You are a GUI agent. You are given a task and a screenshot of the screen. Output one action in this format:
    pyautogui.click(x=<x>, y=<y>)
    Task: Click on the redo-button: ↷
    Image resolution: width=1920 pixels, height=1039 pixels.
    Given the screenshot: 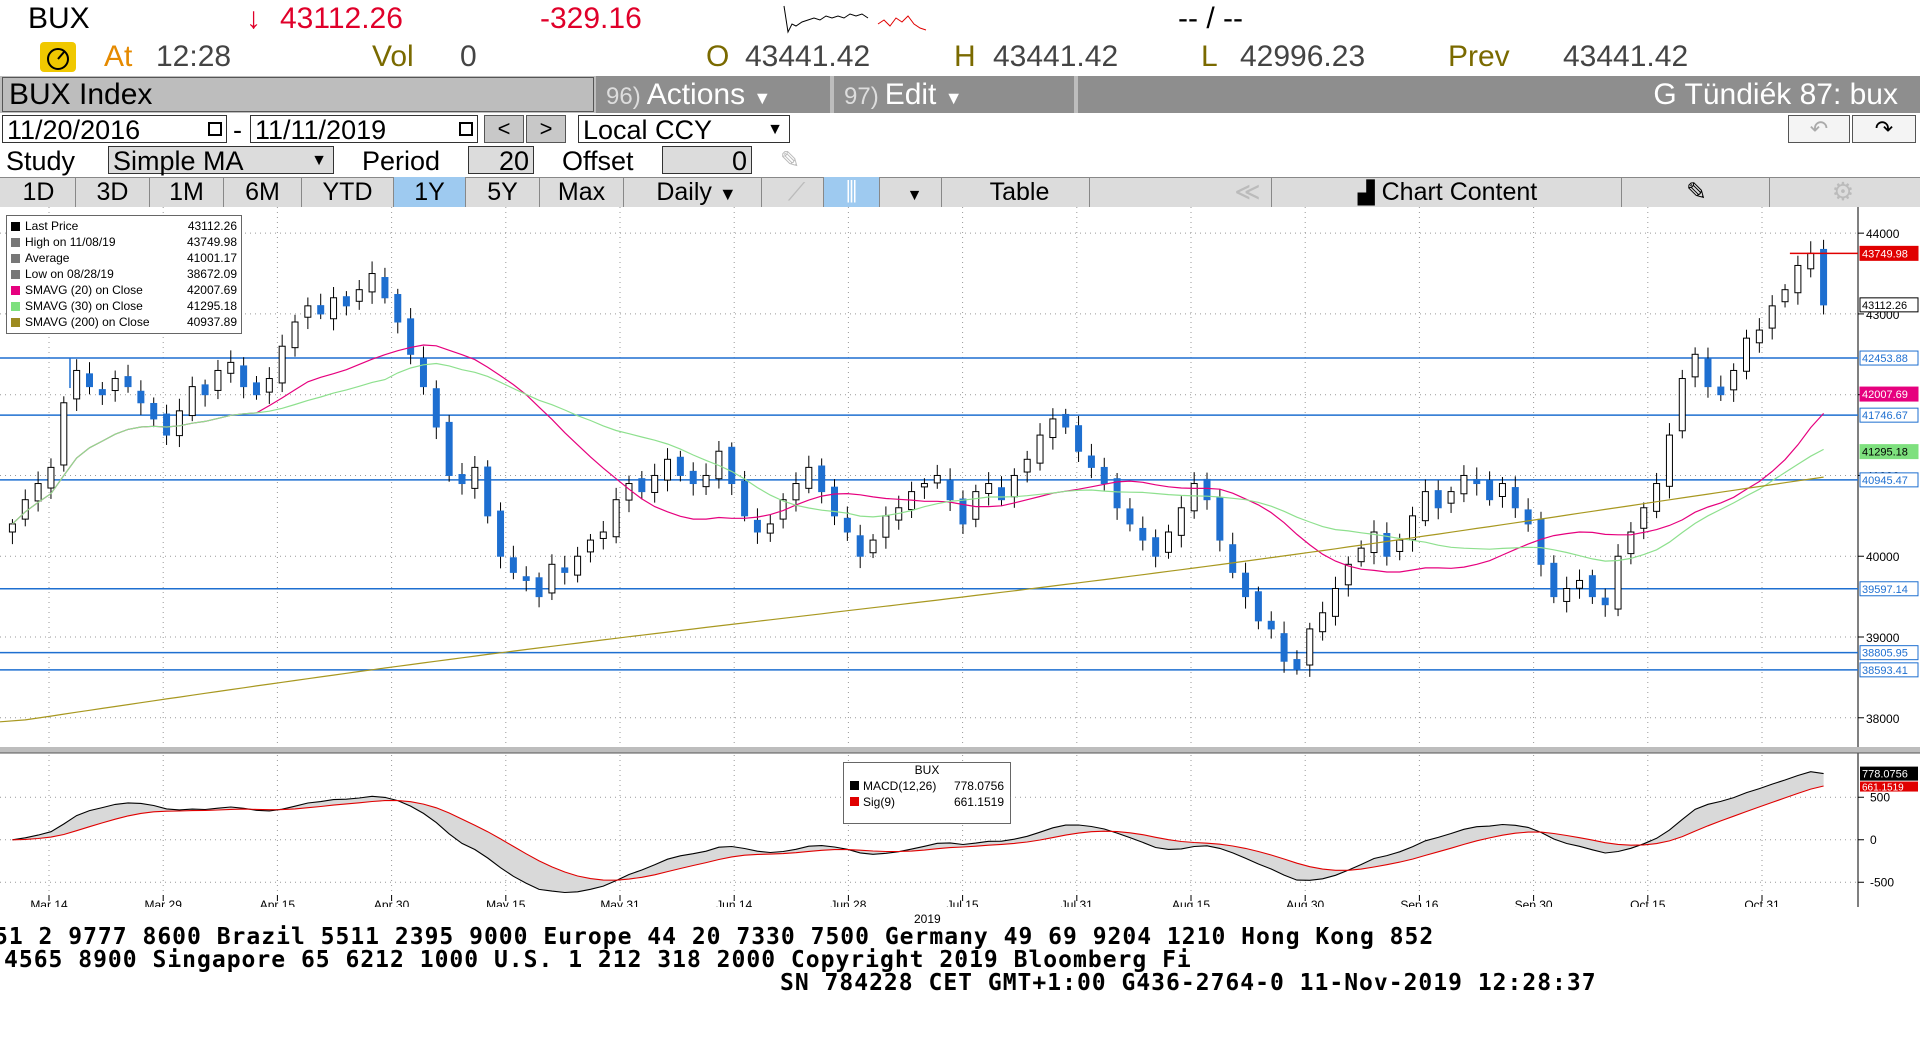 What is the action you would take?
    pyautogui.click(x=1884, y=129)
    